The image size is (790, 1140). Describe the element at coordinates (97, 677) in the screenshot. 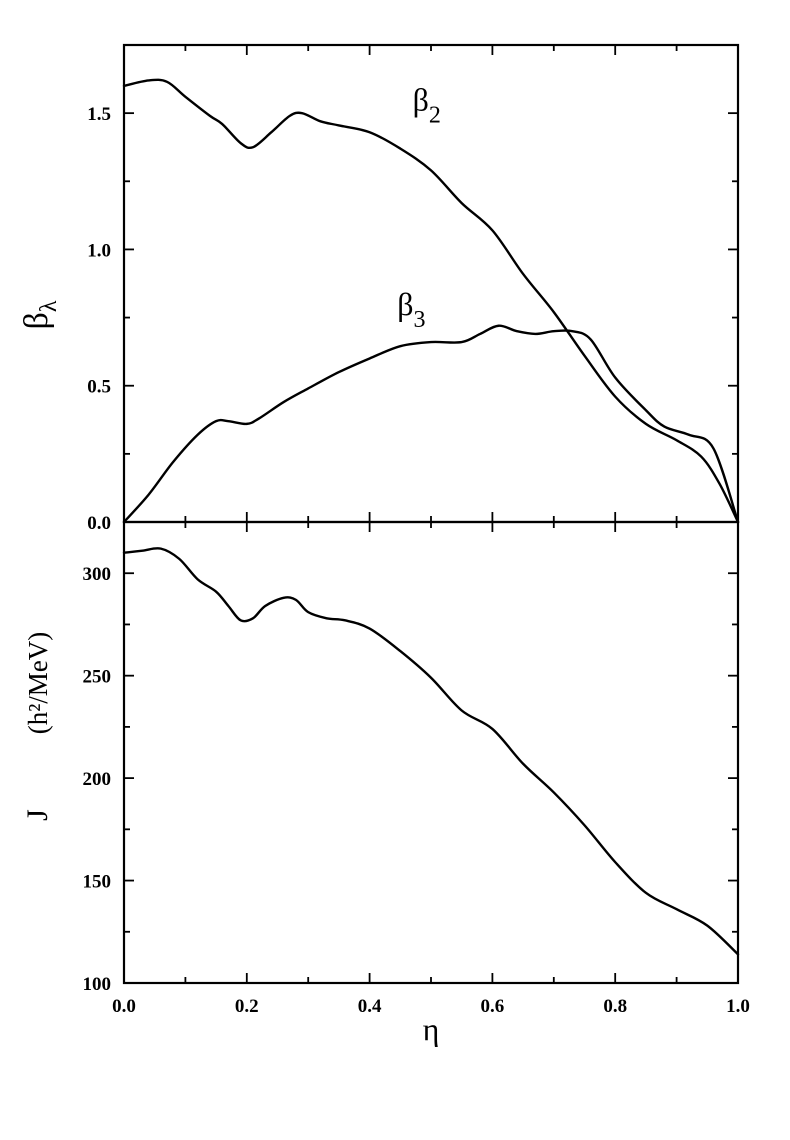

I see `y-tick-label: 250` at that location.